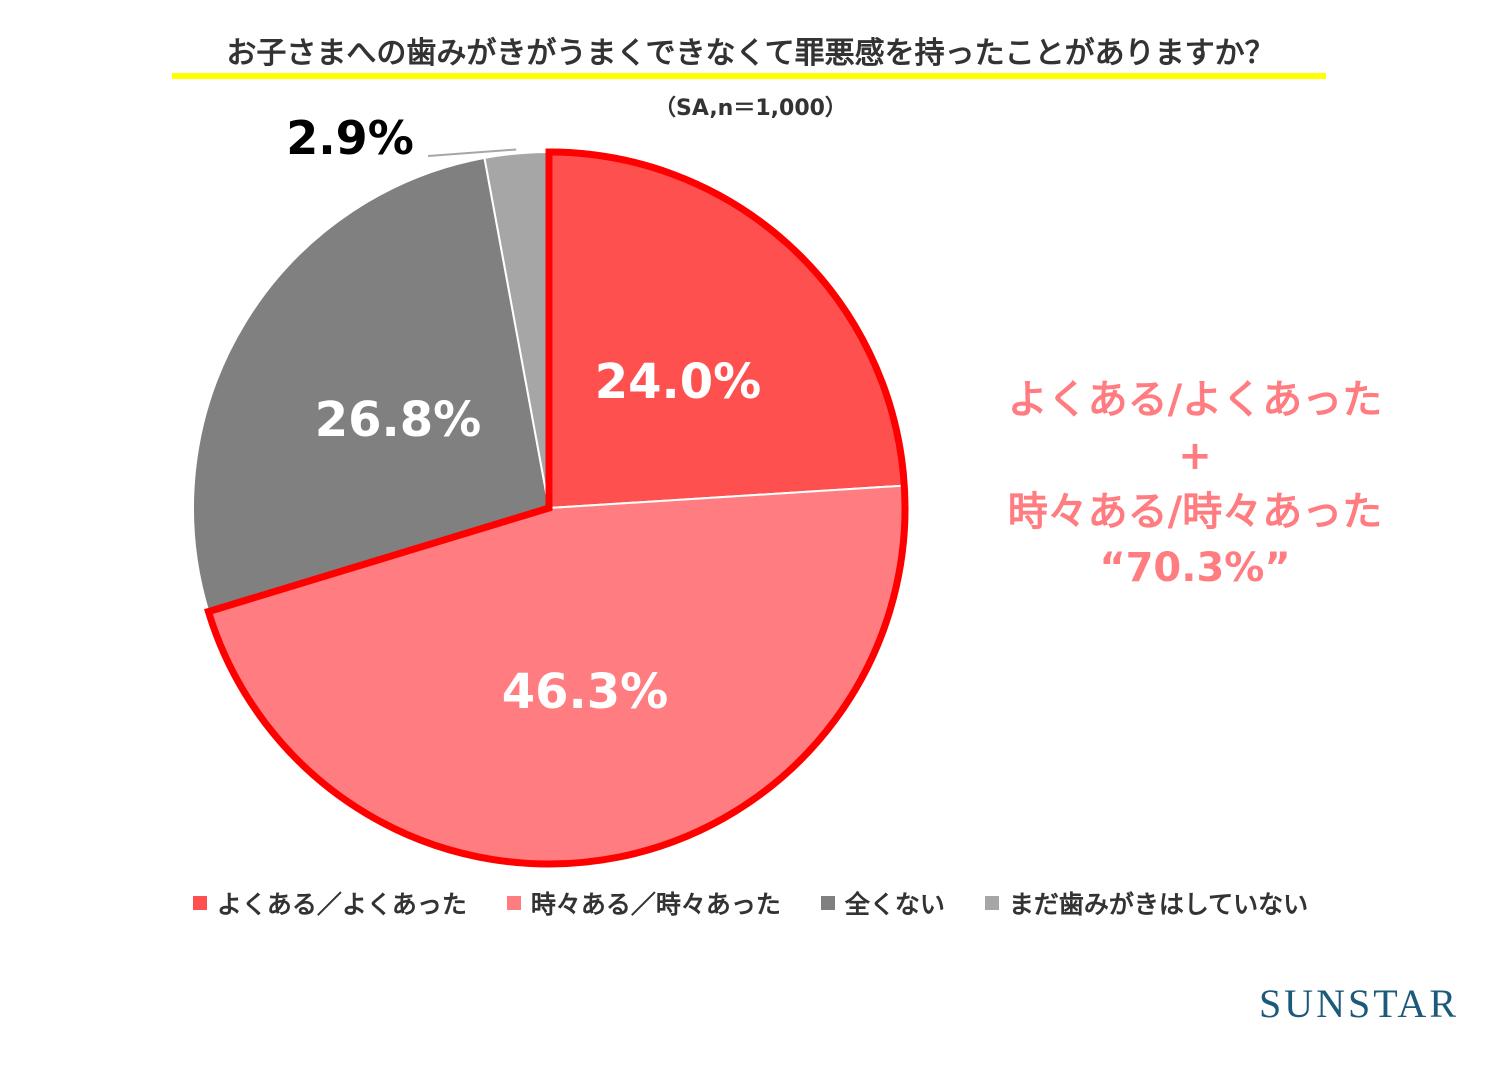  What do you see at coordinates (749, 76) in the screenshot?
I see `title-underline` at bounding box center [749, 76].